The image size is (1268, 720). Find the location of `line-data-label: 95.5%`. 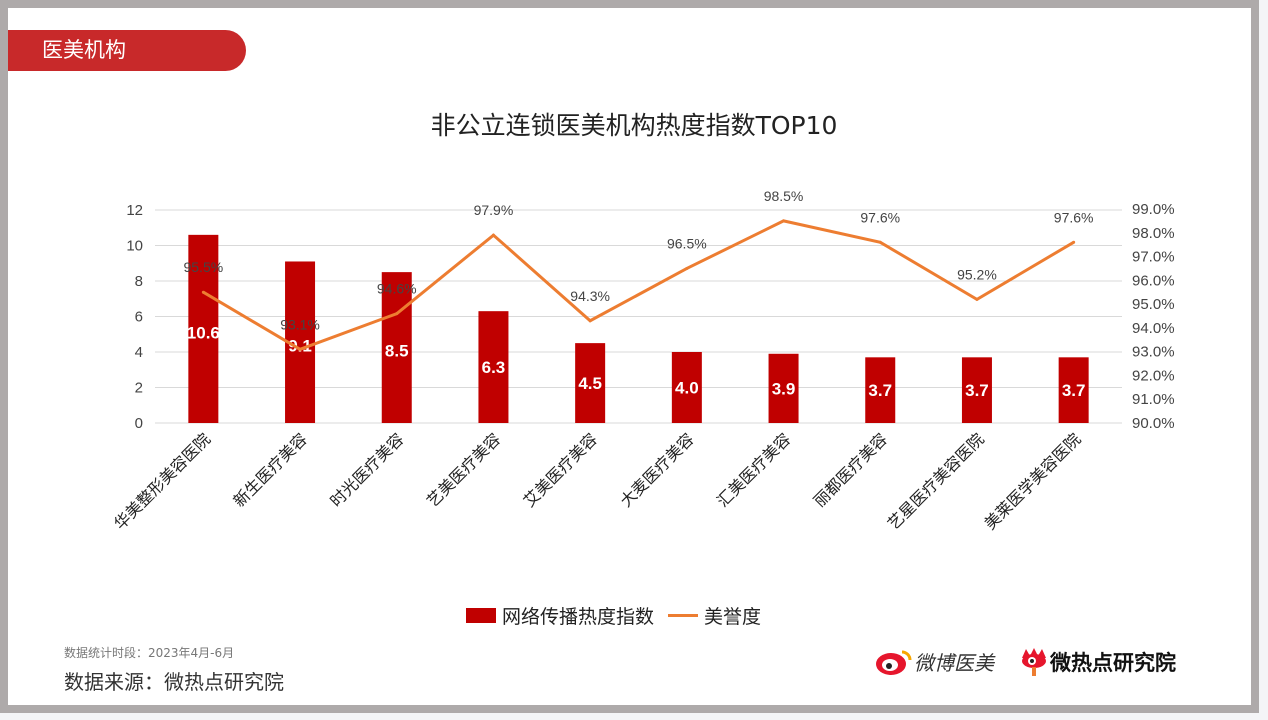

line-data-label: 95.5% is located at coordinates (203, 267).